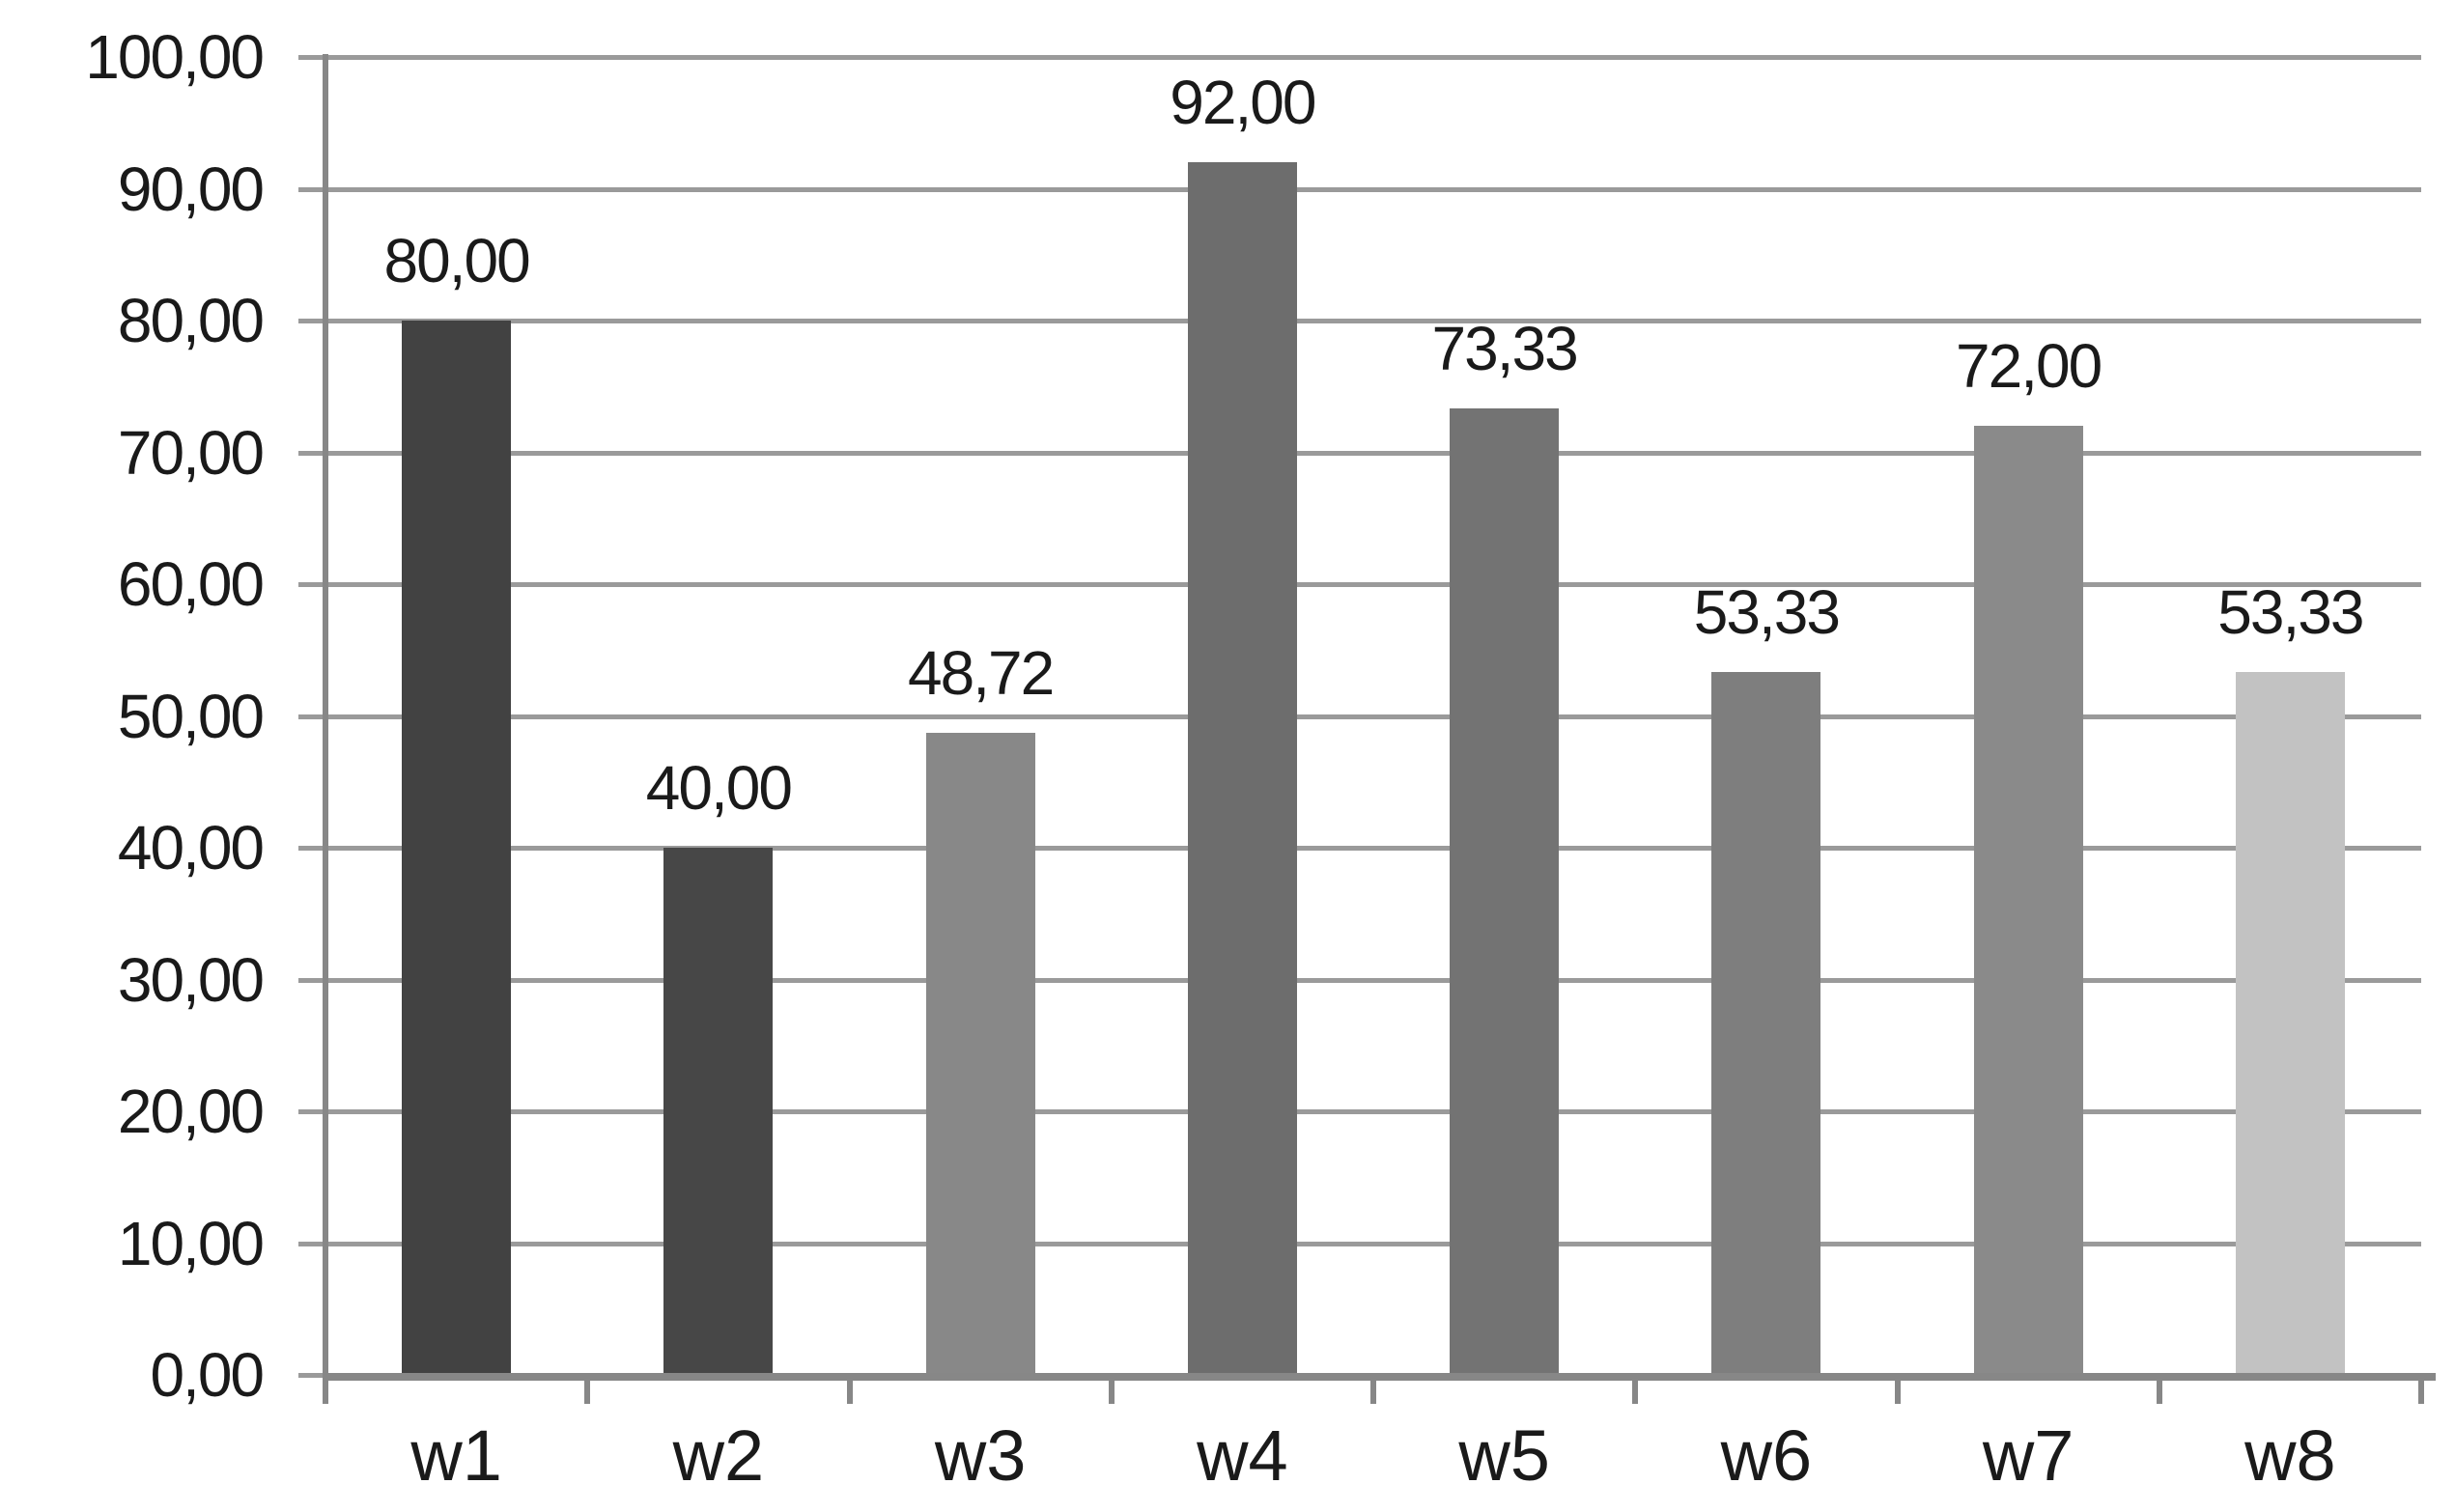 Image resolution: width=2455 pixels, height=1512 pixels. I want to click on y-axis-line, so click(325, 729).